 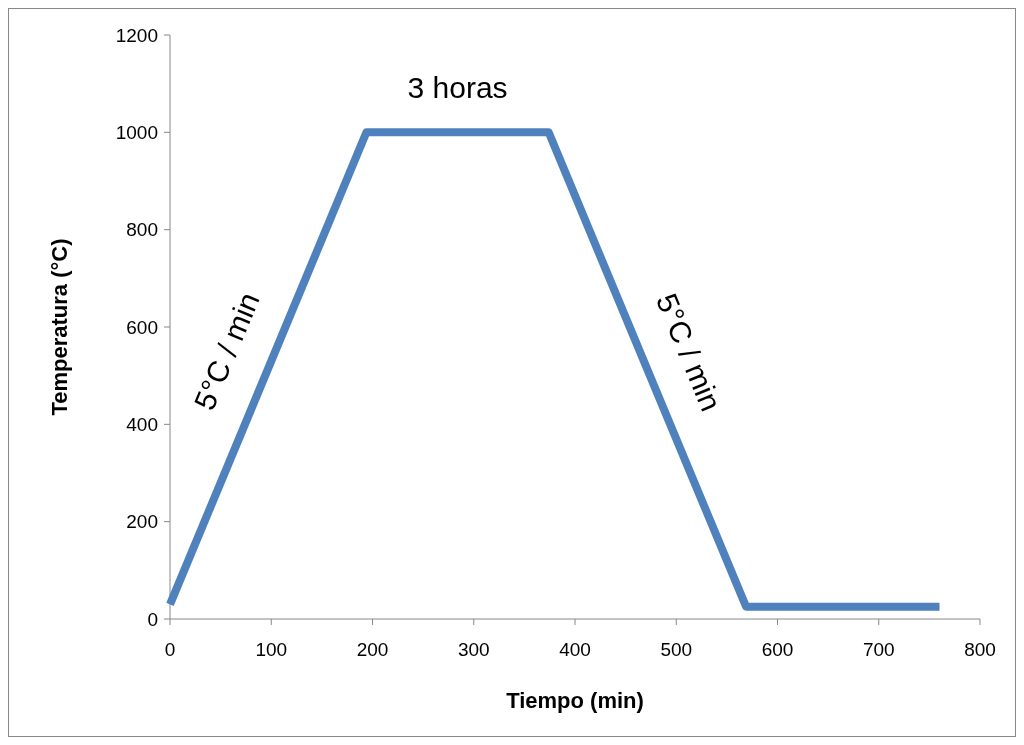 I want to click on x-tick-label: 500, so click(x=676, y=649).